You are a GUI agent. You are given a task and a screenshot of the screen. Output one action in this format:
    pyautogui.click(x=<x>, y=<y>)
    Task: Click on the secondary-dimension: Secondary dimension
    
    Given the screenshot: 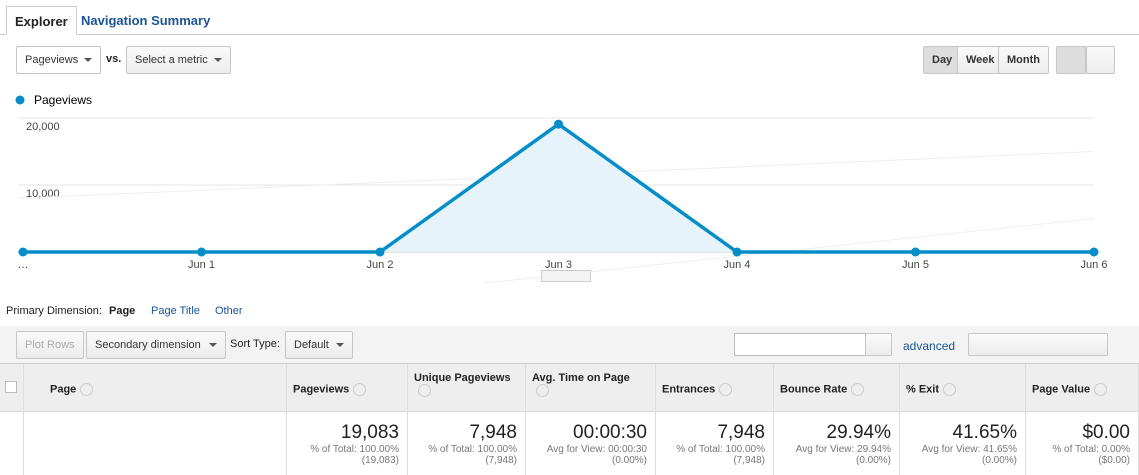 What is the action you would take?
    pyautogui.click(x=156, y=345)
    